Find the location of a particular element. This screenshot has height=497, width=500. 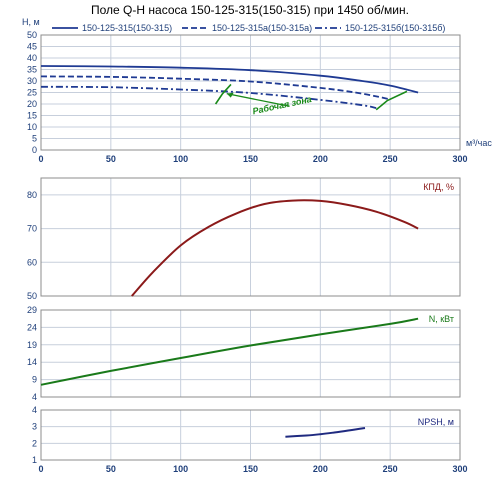

power-curve is located at coordinates (229, 351).